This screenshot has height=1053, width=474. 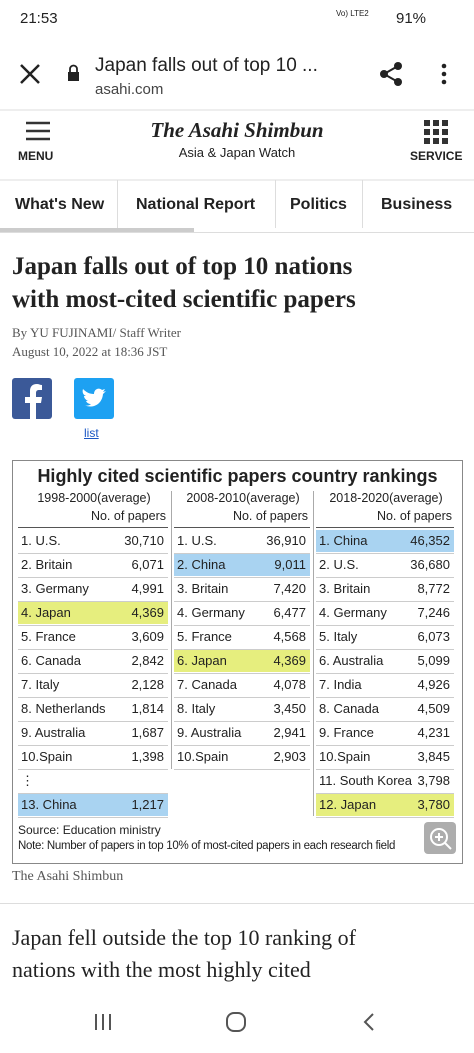 What do you see at coordinates (444, 74) in the screenshot?
I see `more-icon` at bounding box center [444, 74].